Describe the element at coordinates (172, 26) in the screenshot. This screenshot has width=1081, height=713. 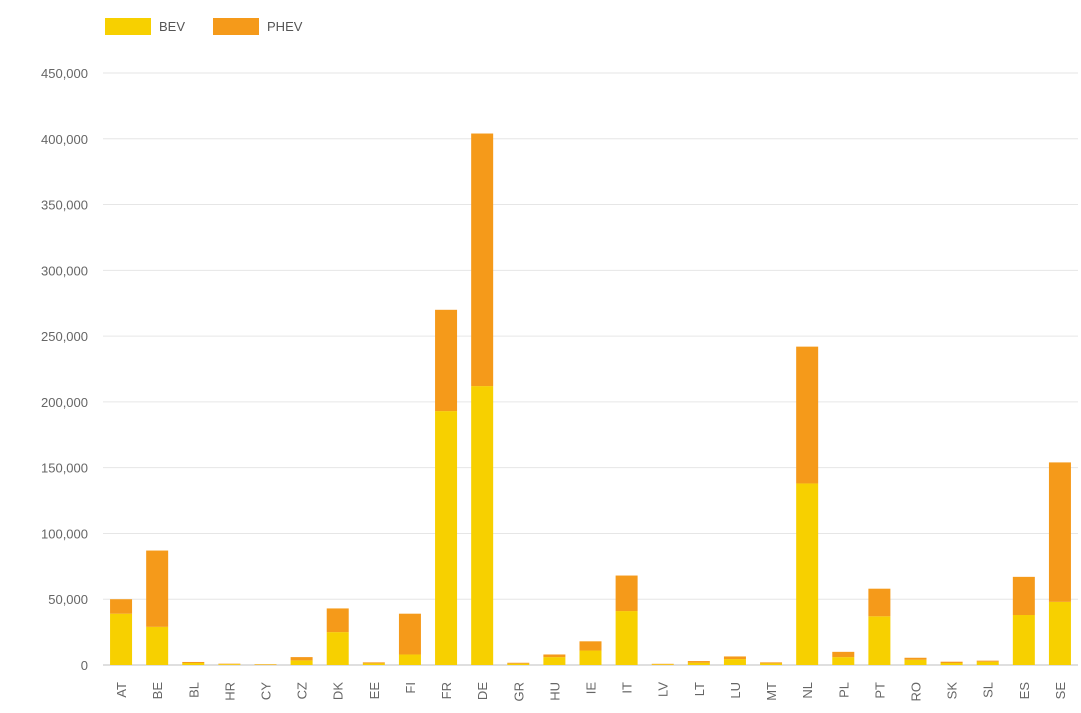
I see `legend-label-bev: BEV` at that location.